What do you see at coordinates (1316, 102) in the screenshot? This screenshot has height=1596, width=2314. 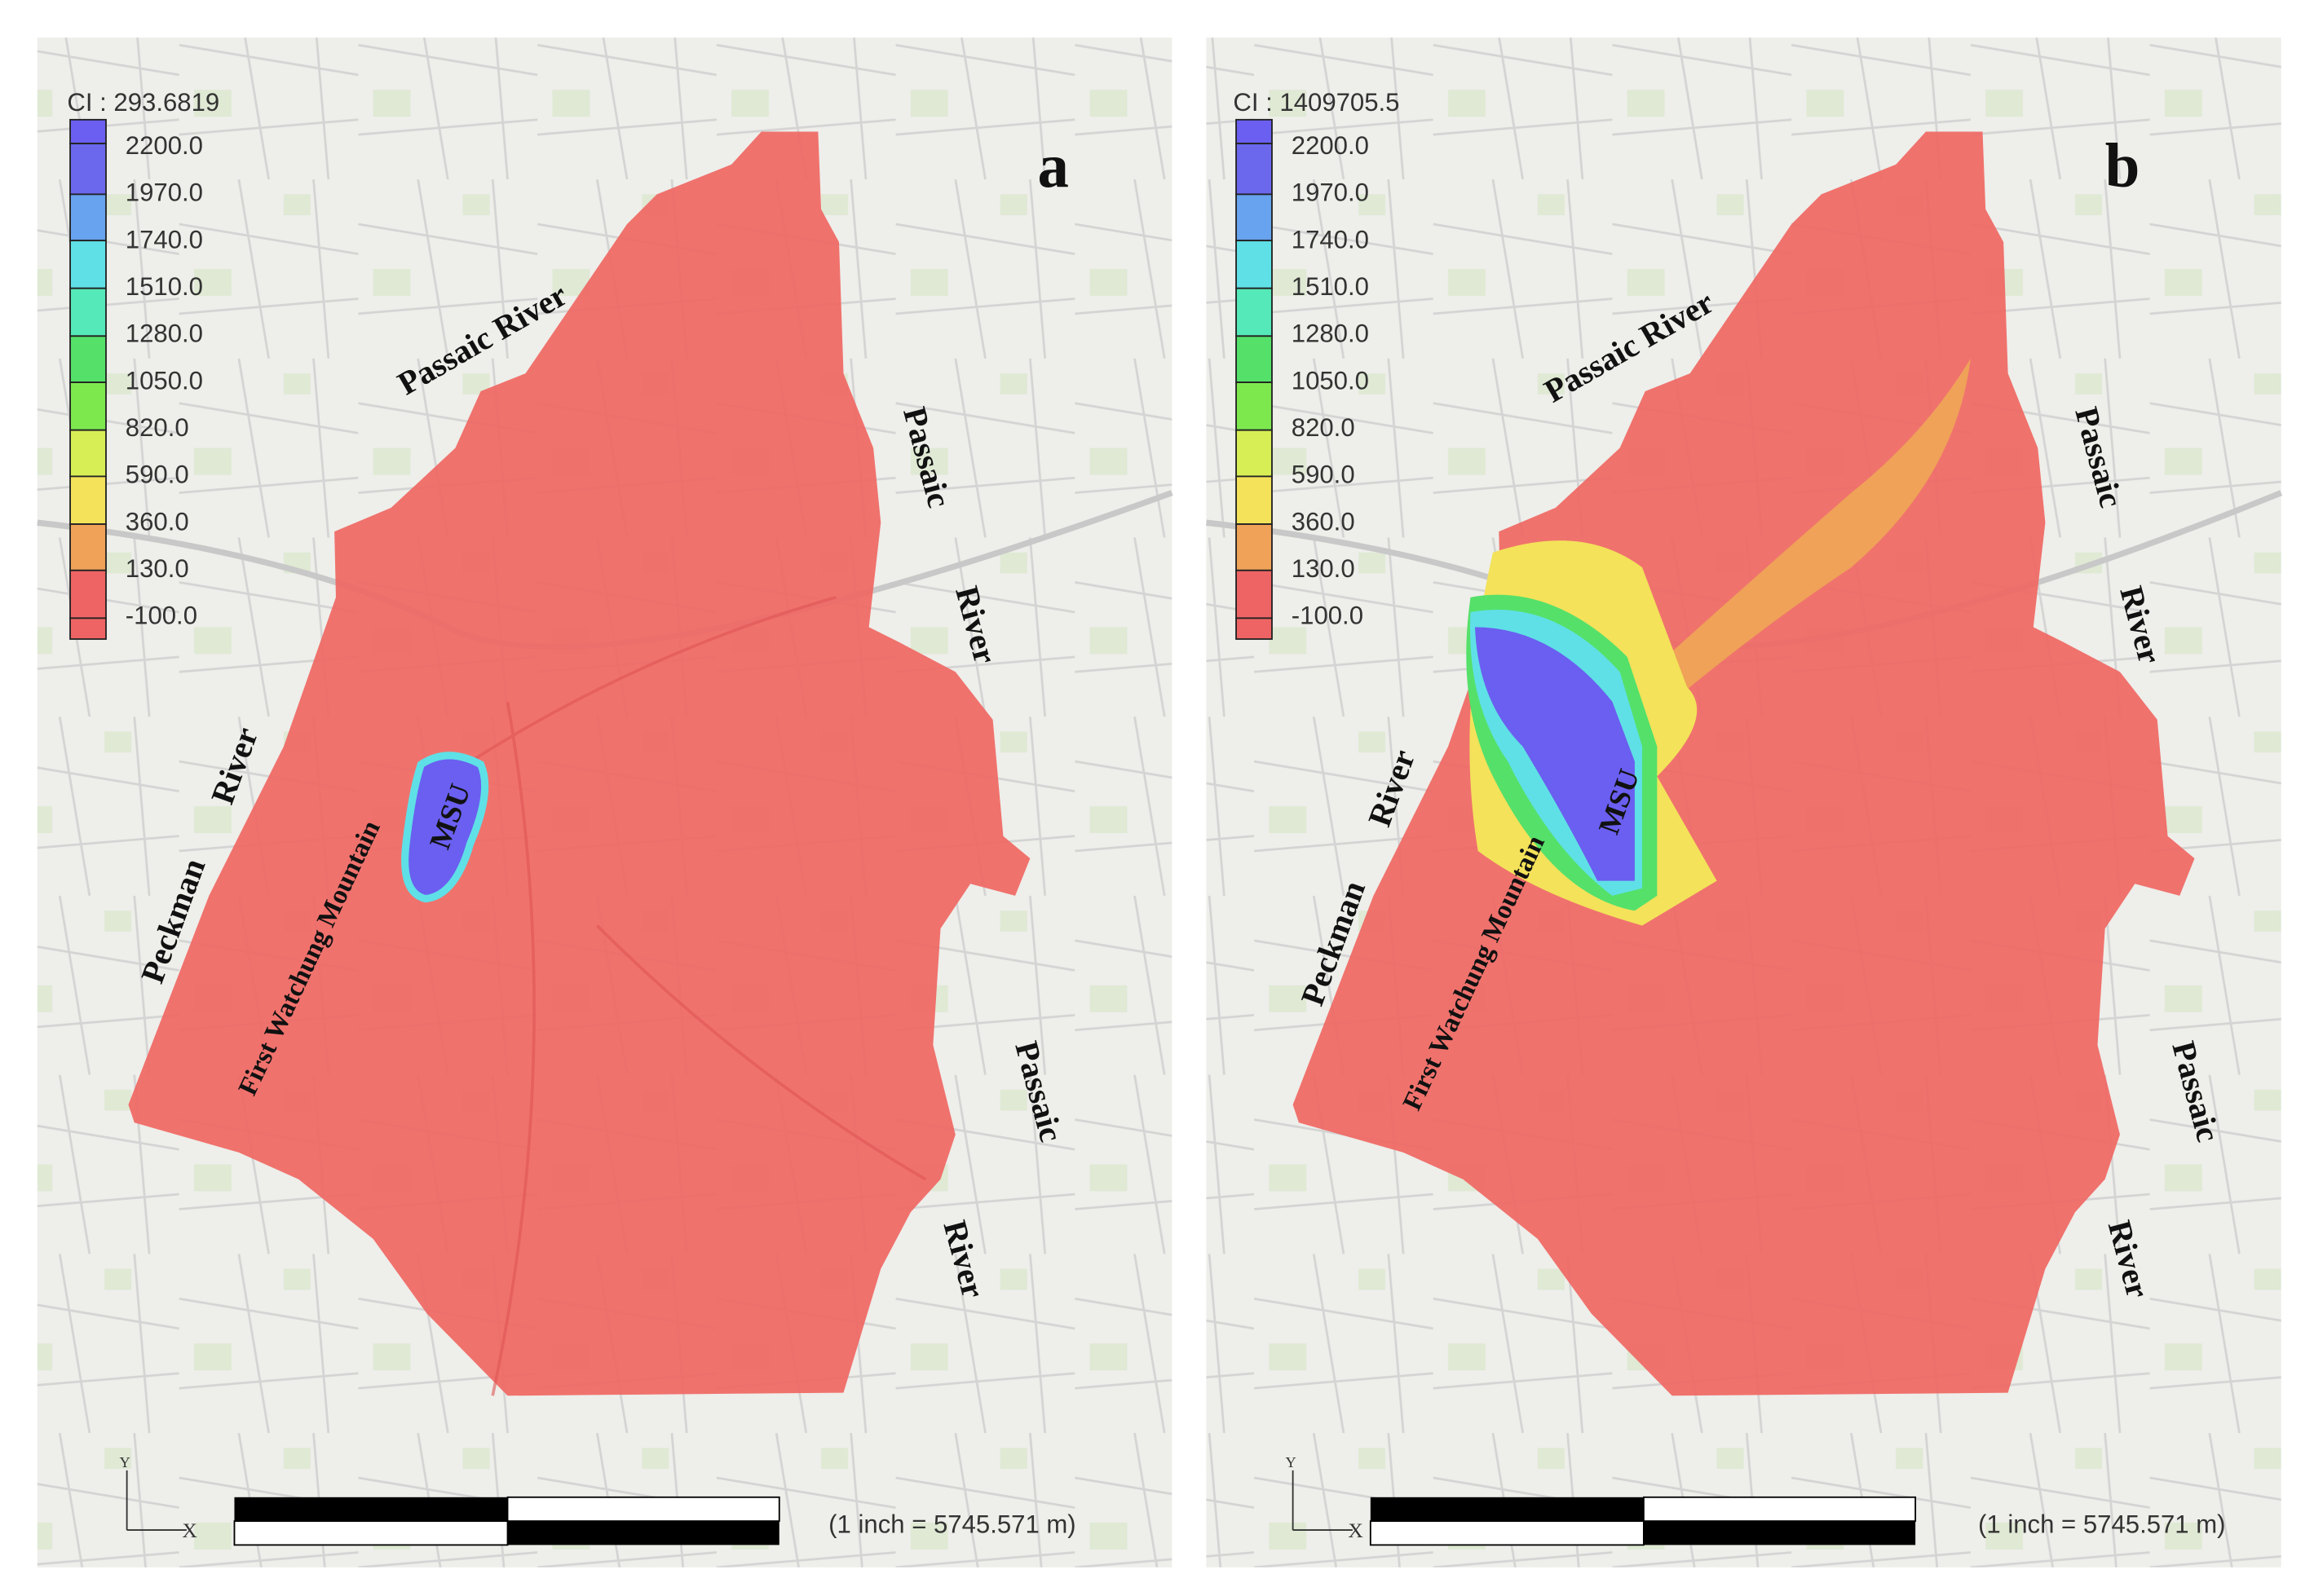 I see `ci-label: CI : 1409705.5` at bounding box center [1316, 102].